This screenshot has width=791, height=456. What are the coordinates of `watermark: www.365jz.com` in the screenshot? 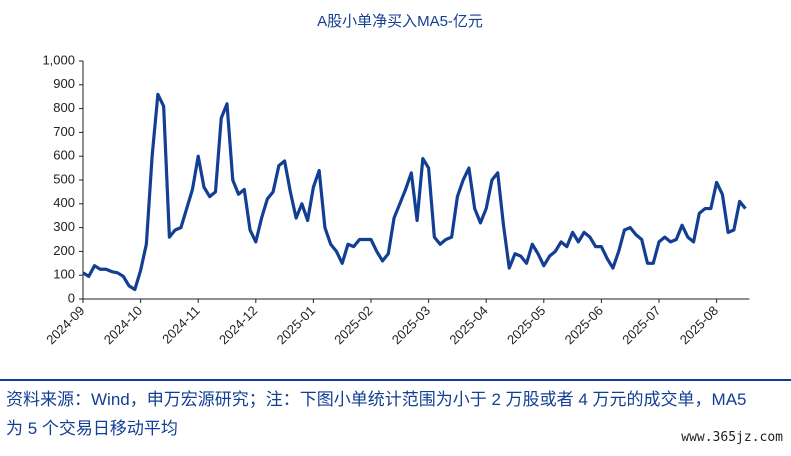 It's located at (732, 437).